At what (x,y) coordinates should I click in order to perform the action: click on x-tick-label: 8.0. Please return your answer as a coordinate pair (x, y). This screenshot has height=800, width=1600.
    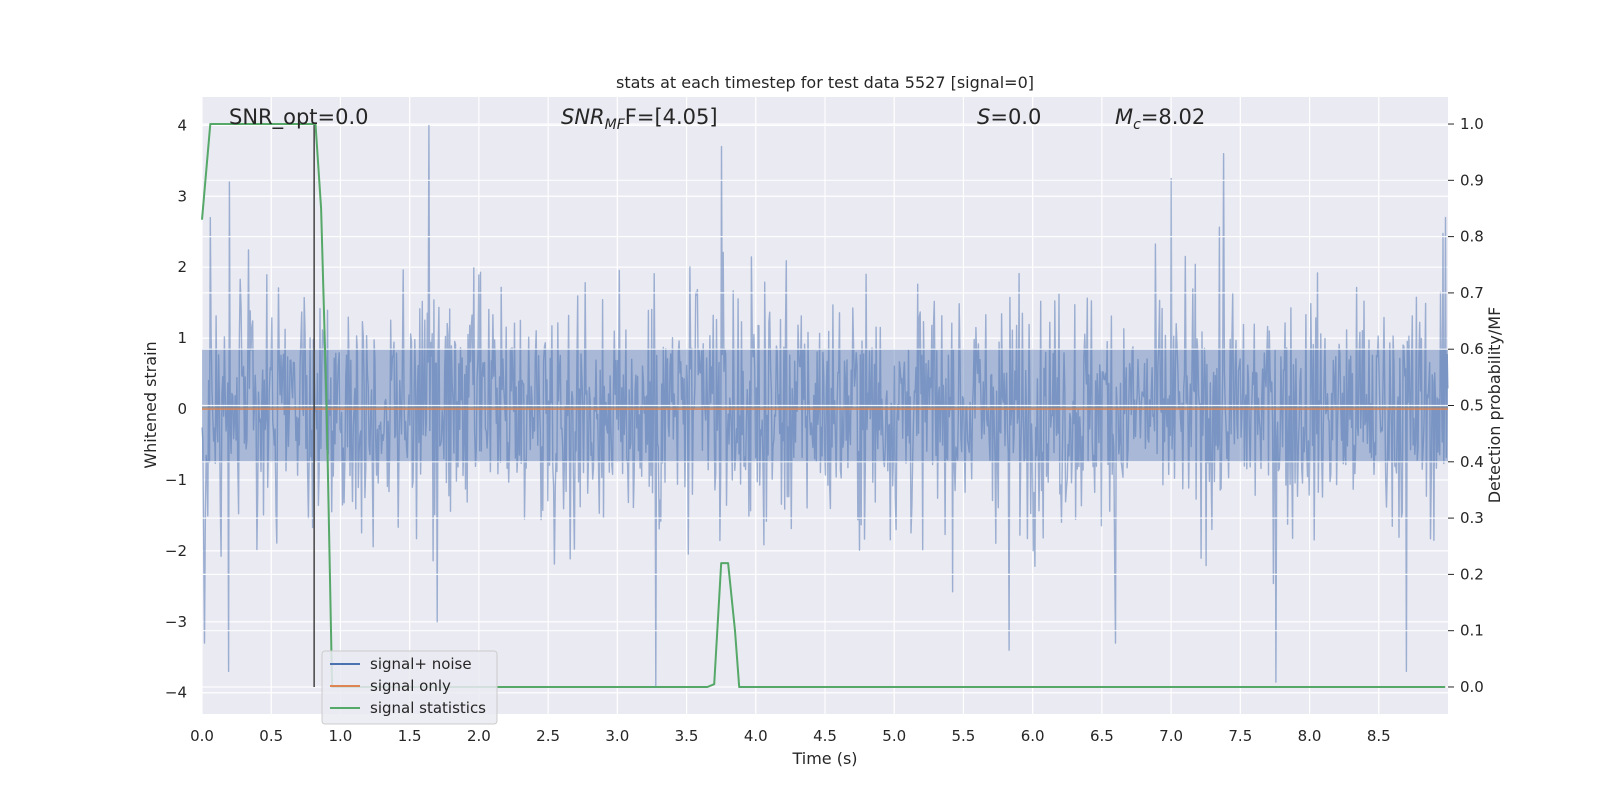
    Looking at the image, I should click on (1310, 736).